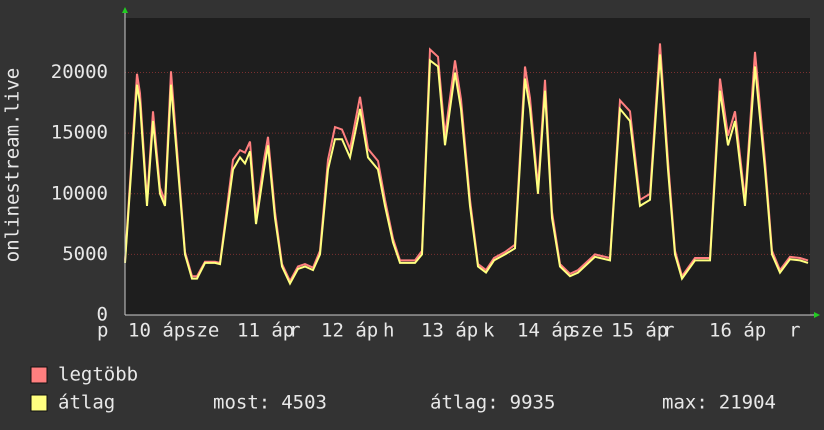 The width and height of the screenshot is (824, 430). What do you see at coordinates (817, 315) in the screenshot?
I see `x-arrow` at bounding box center [817, 315].